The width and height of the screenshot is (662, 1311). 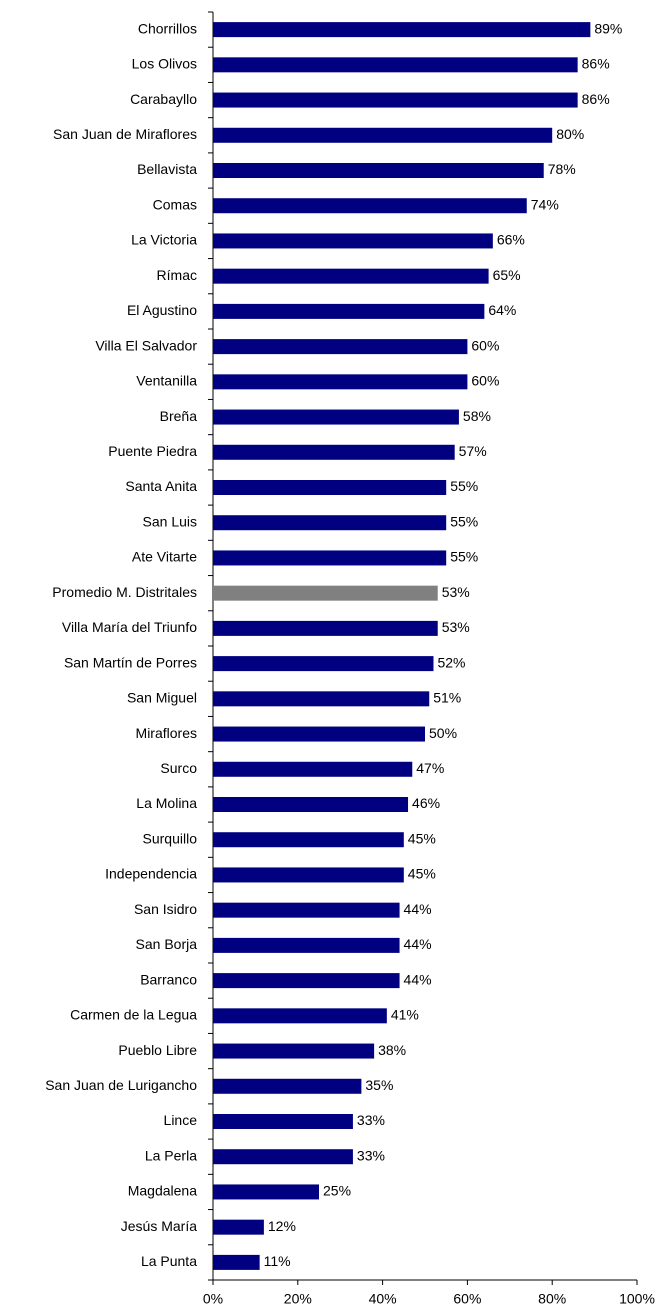 What do you see at coordinates (170, 521) in the screenshot?
I see `y-tick-label: San Luis` at bounding box center [170, 521].